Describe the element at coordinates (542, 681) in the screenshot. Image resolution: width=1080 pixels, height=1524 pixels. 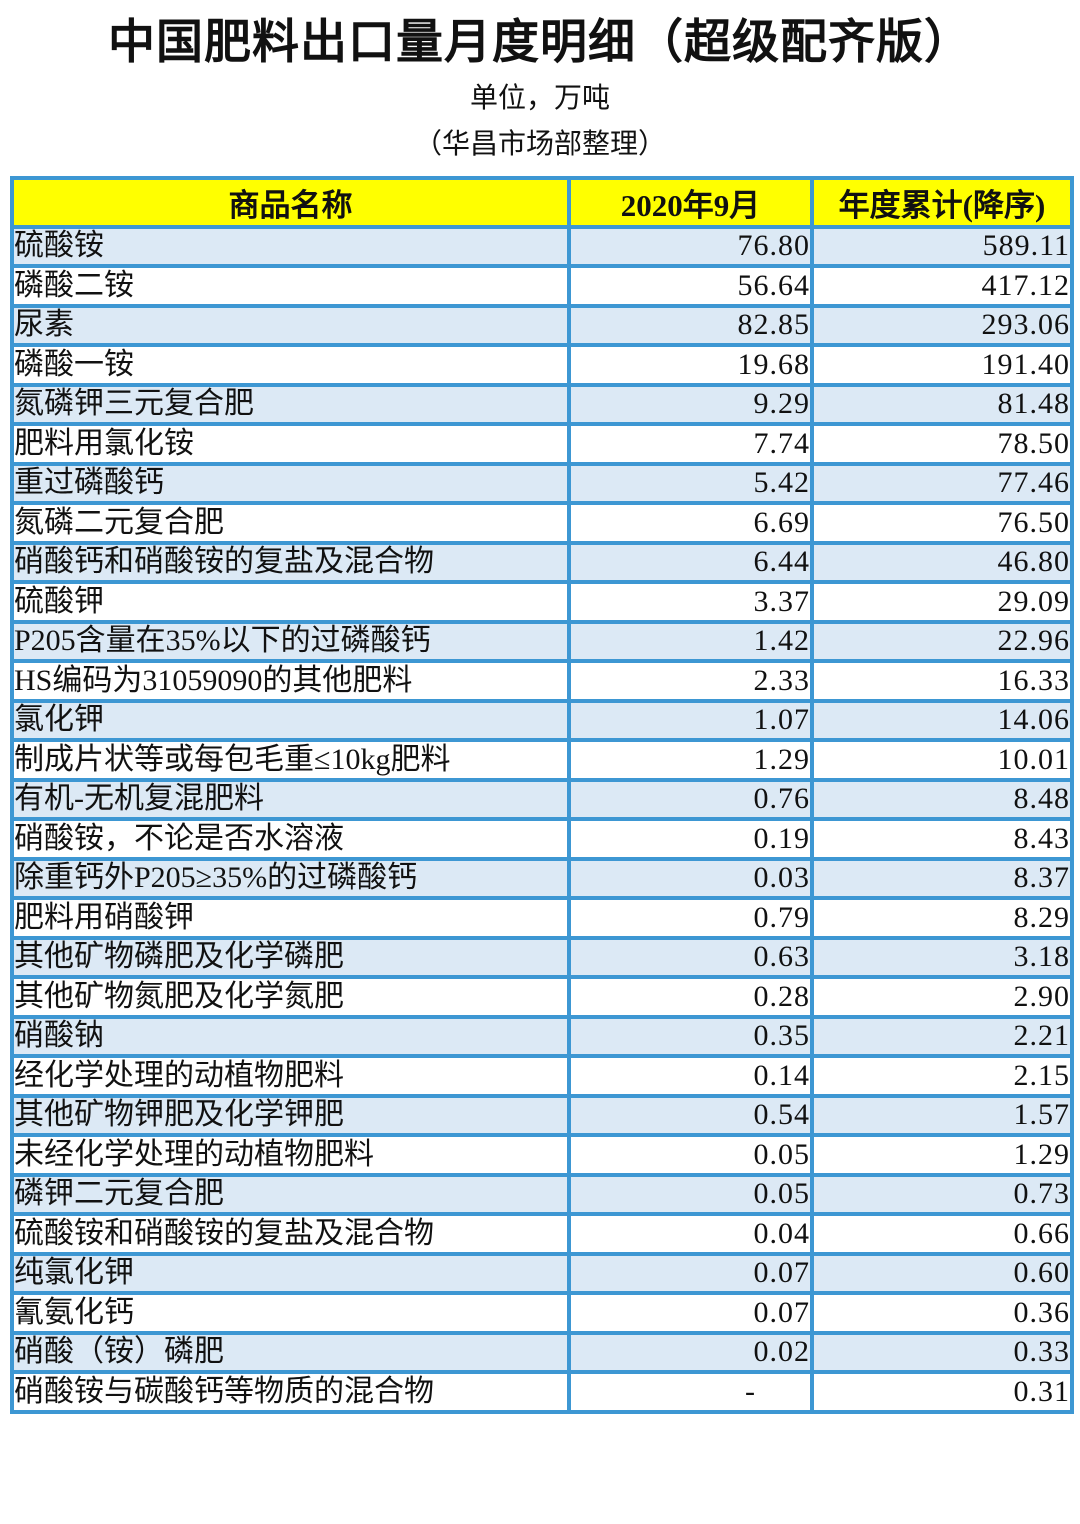
I see `table-row: HS编码为31059090的其他肥料 2.33 16.33` at that location.